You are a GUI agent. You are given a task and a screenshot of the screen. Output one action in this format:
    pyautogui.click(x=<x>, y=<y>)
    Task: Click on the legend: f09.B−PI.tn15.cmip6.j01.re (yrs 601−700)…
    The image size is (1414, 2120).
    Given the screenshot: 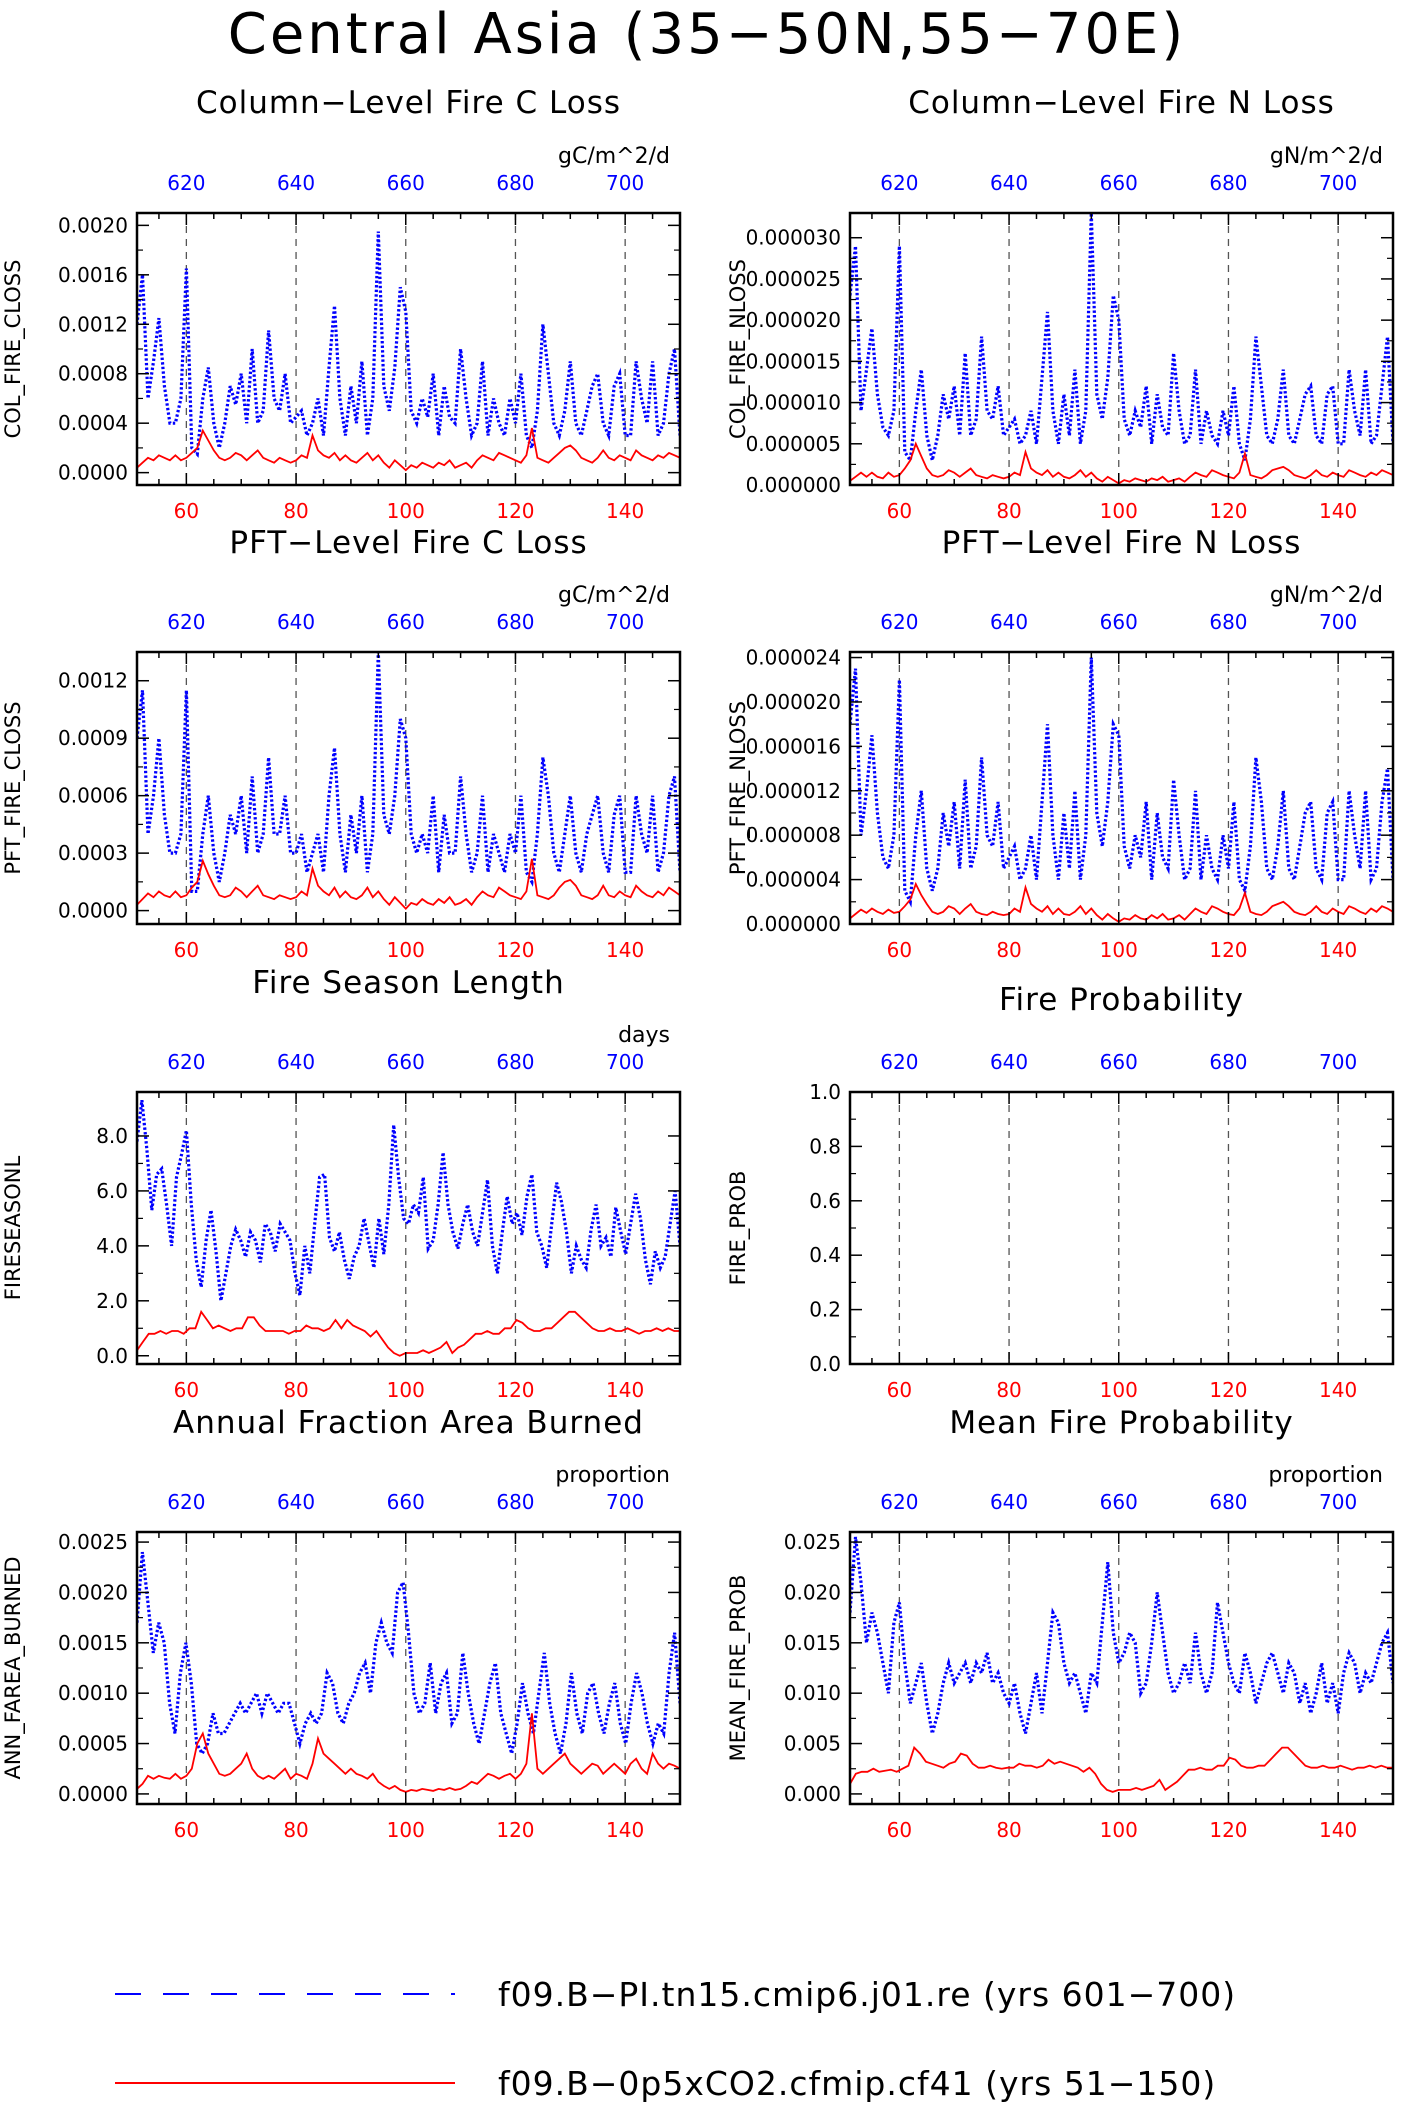 What is the action you would take?
    pyautogui.click(x=707, y=2005)
    